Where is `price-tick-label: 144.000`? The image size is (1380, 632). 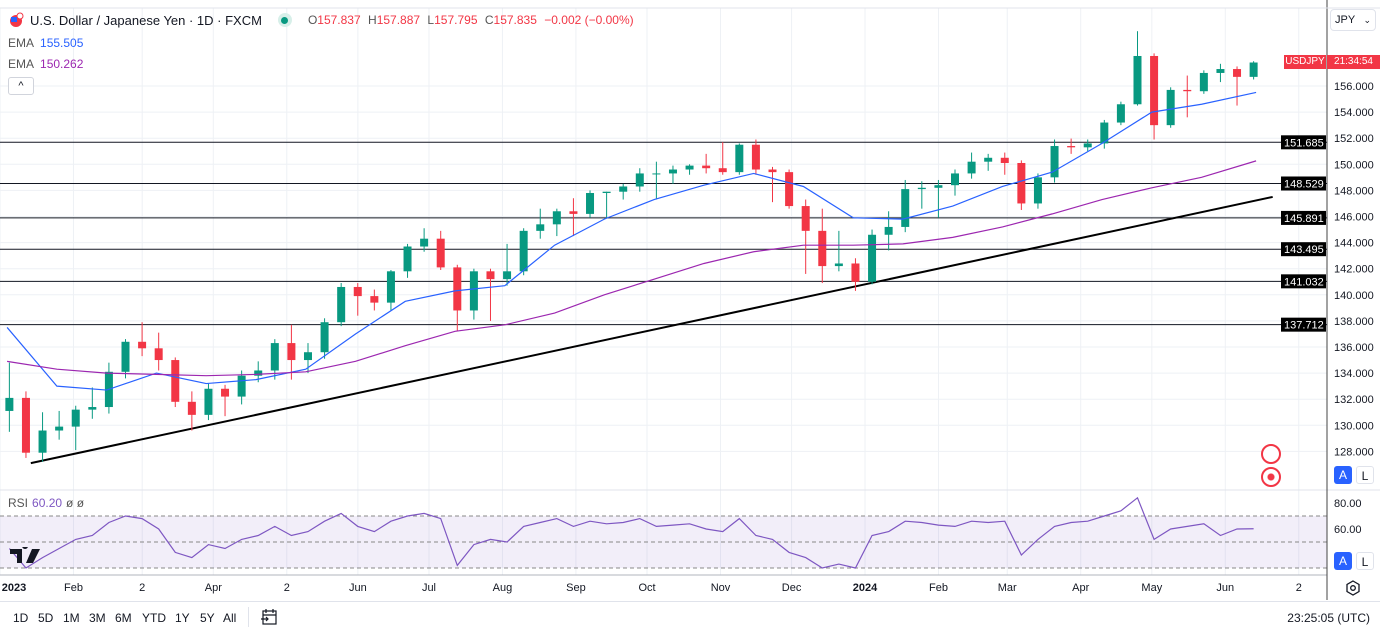 price-tick-label: 144.000 is located at coordinates (1354, 244).